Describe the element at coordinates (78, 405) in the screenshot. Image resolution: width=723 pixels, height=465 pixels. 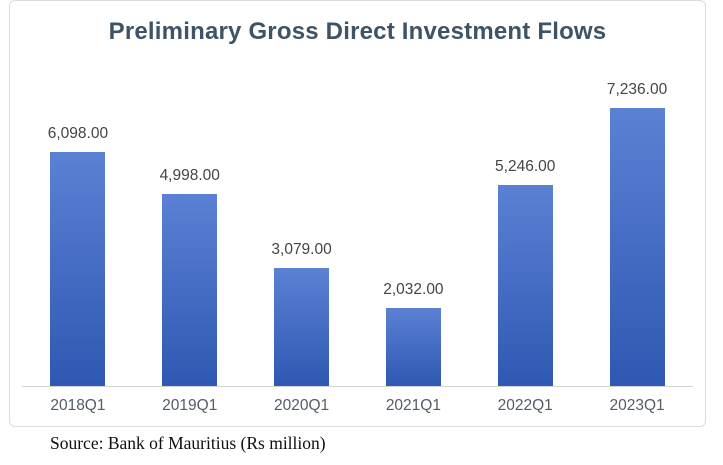
I see `x-axis-label-2018Q1: 2018Q1` at that location.